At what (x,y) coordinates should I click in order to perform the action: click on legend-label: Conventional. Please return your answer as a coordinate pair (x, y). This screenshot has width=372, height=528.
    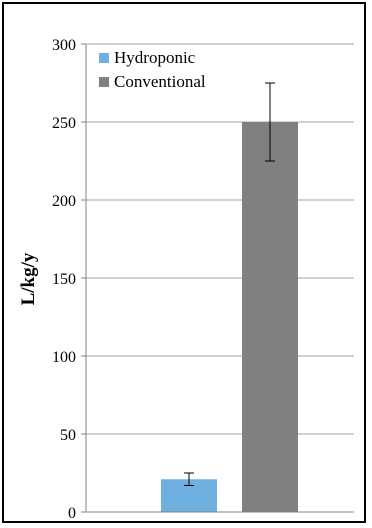
    Looking at the image, I should click on (160, 81).